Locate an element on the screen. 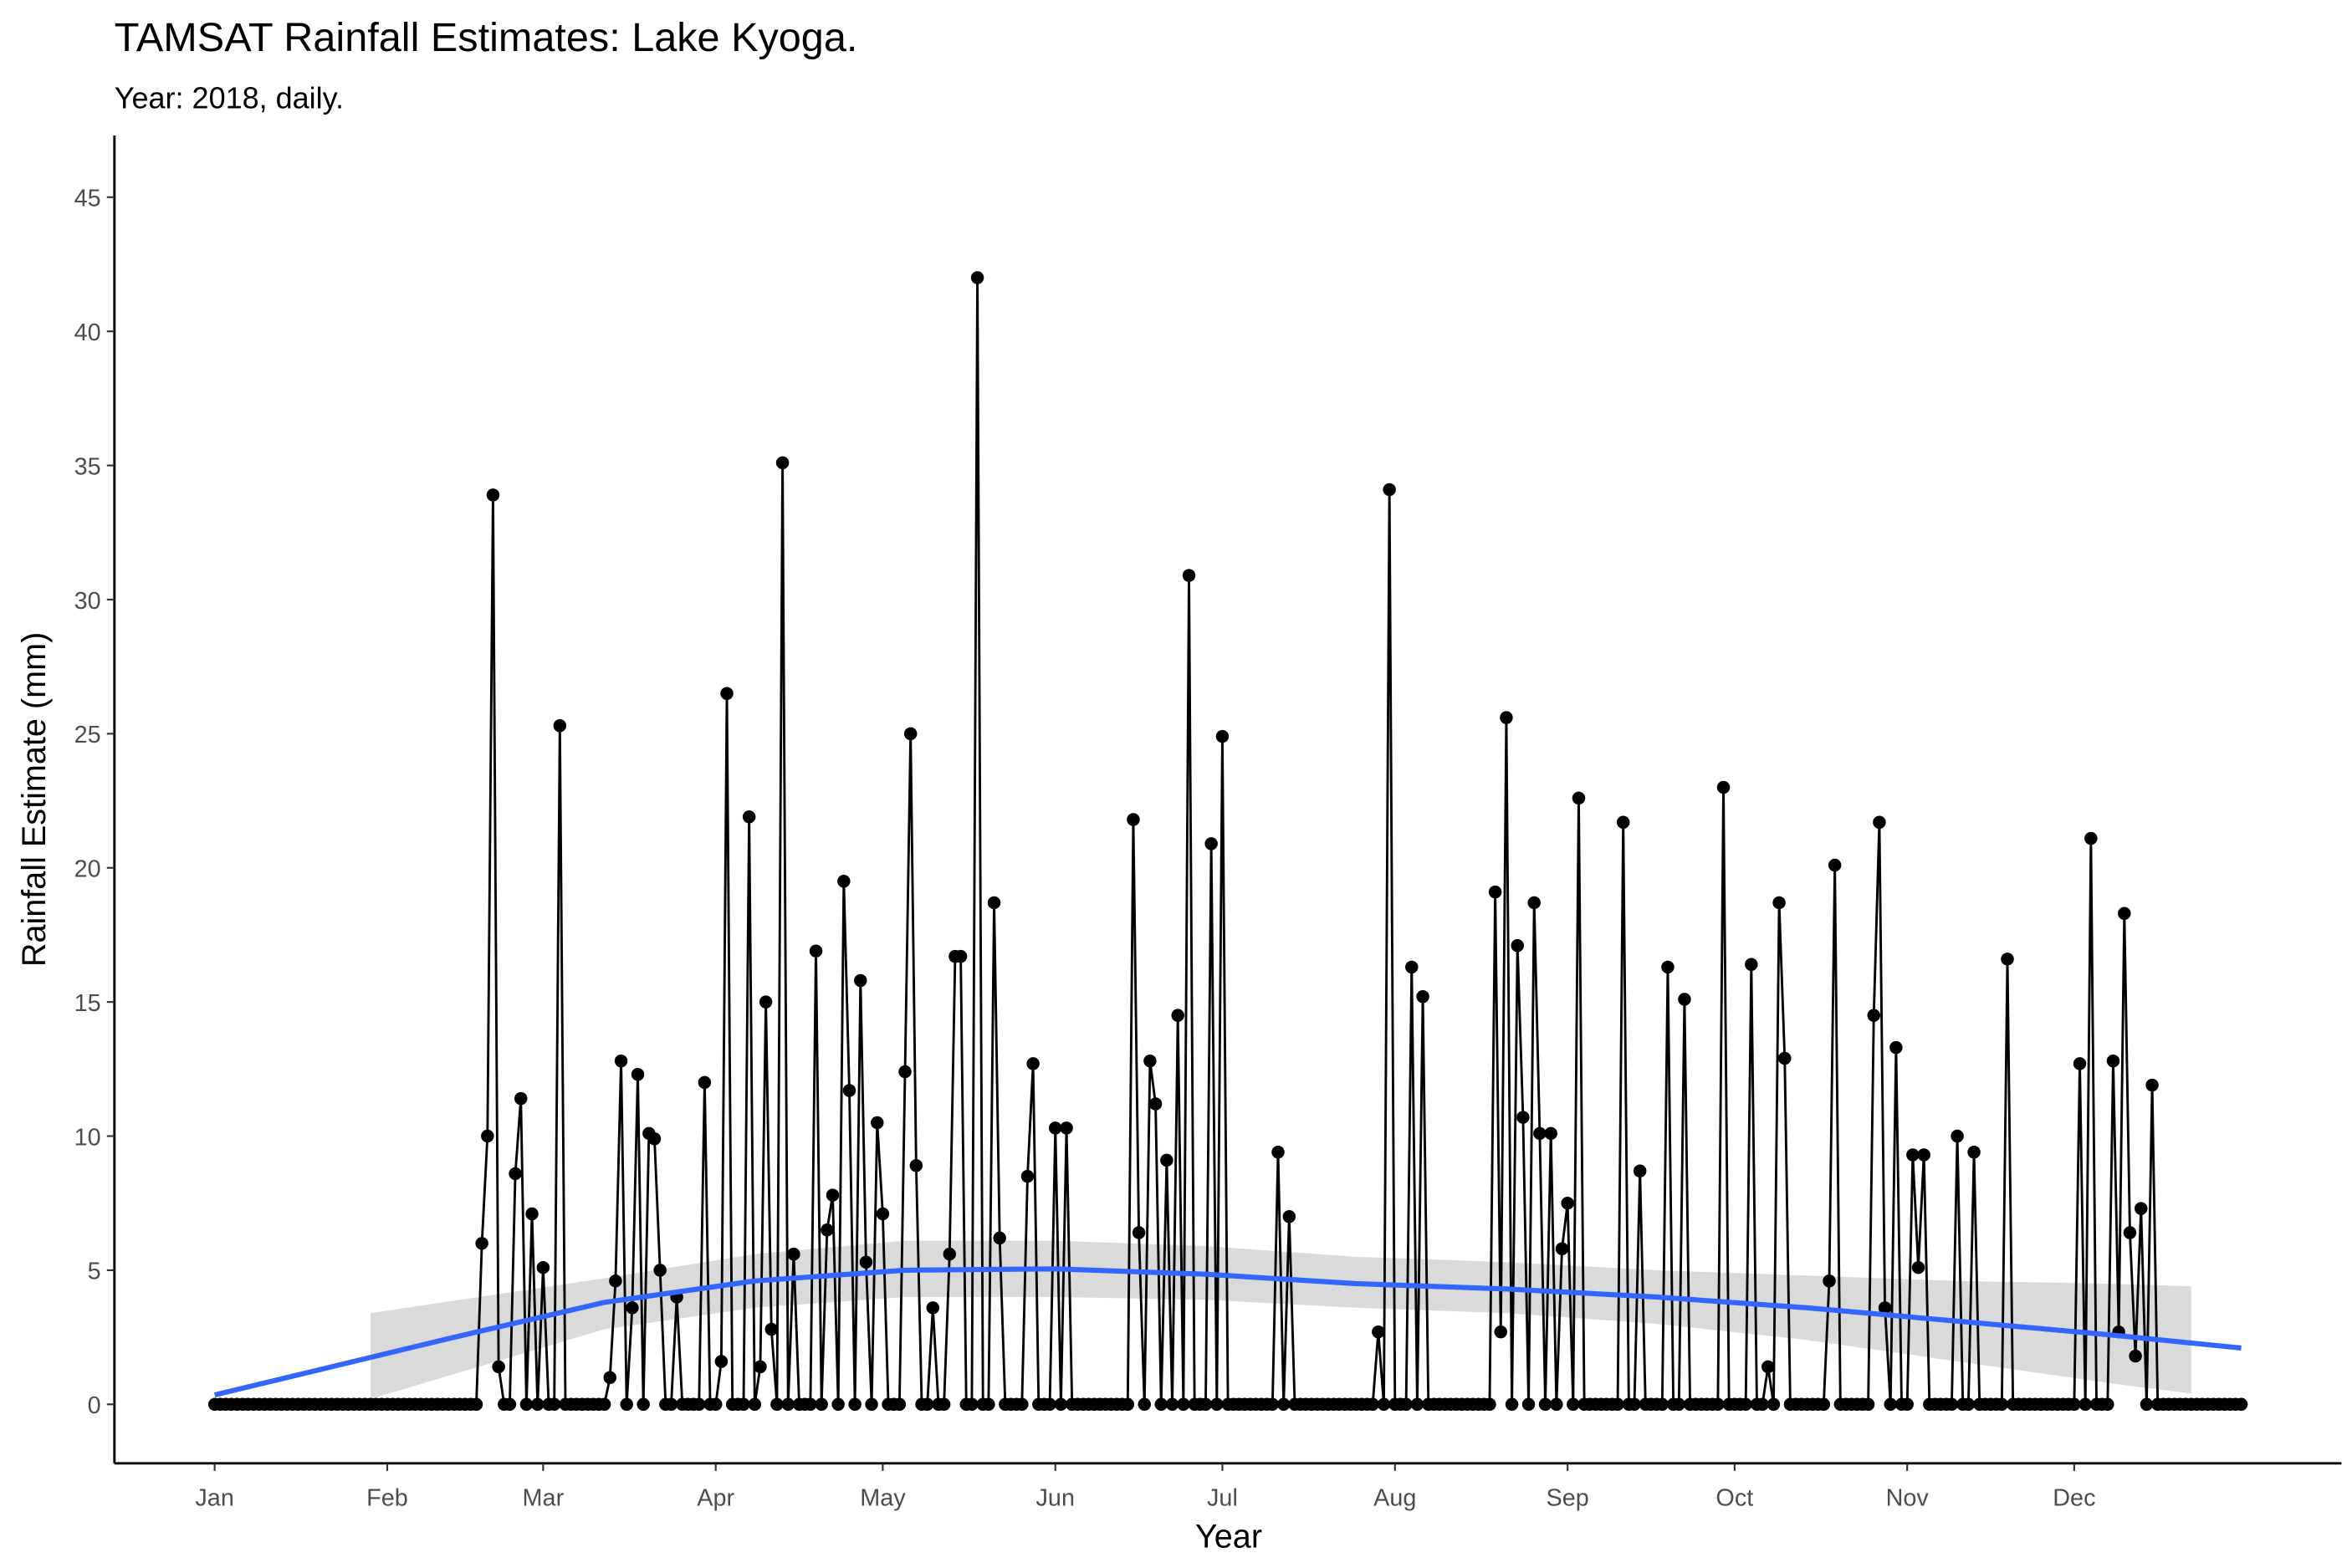  x-axis-title: Year is located at coordinates (1228, 1537).